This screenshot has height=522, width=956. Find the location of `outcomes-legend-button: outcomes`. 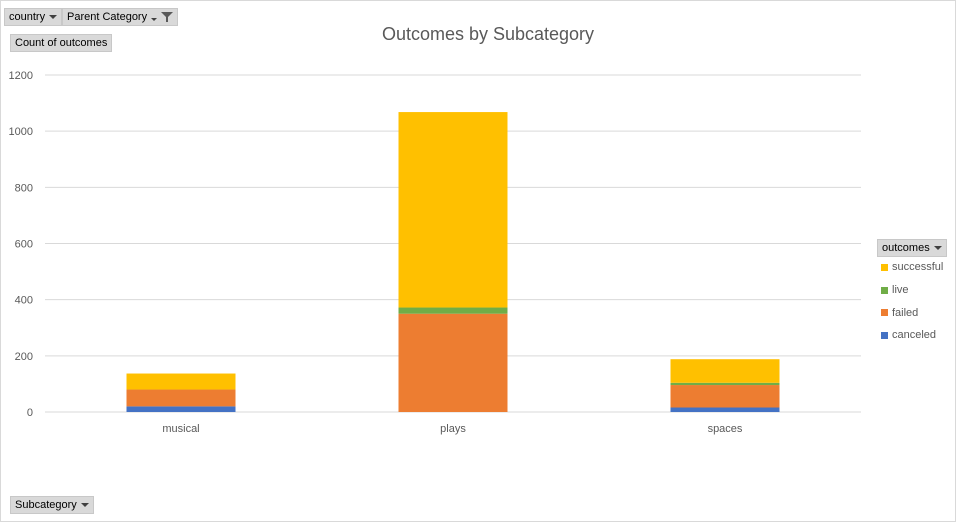

outcomes-legend-button: outcomes is located at coordinates (912, 248).